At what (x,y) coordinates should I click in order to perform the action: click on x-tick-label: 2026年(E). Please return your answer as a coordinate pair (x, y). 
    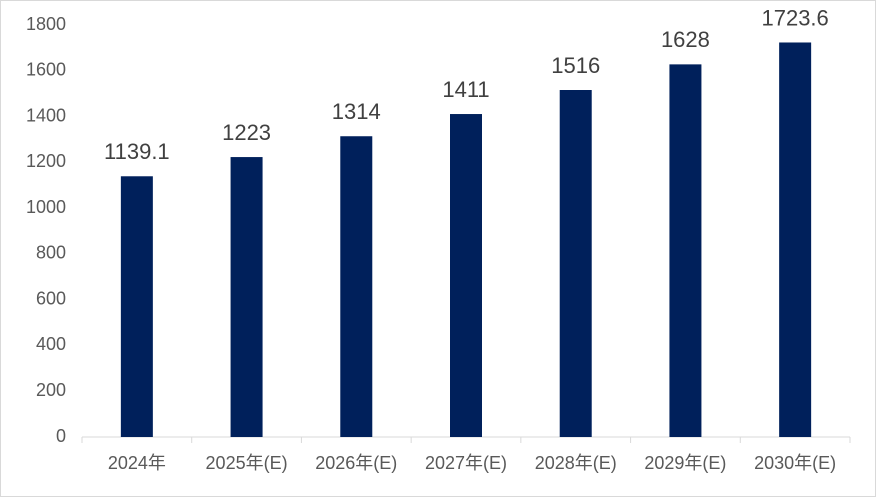
    Looking at the image, I should click on (356, 463).